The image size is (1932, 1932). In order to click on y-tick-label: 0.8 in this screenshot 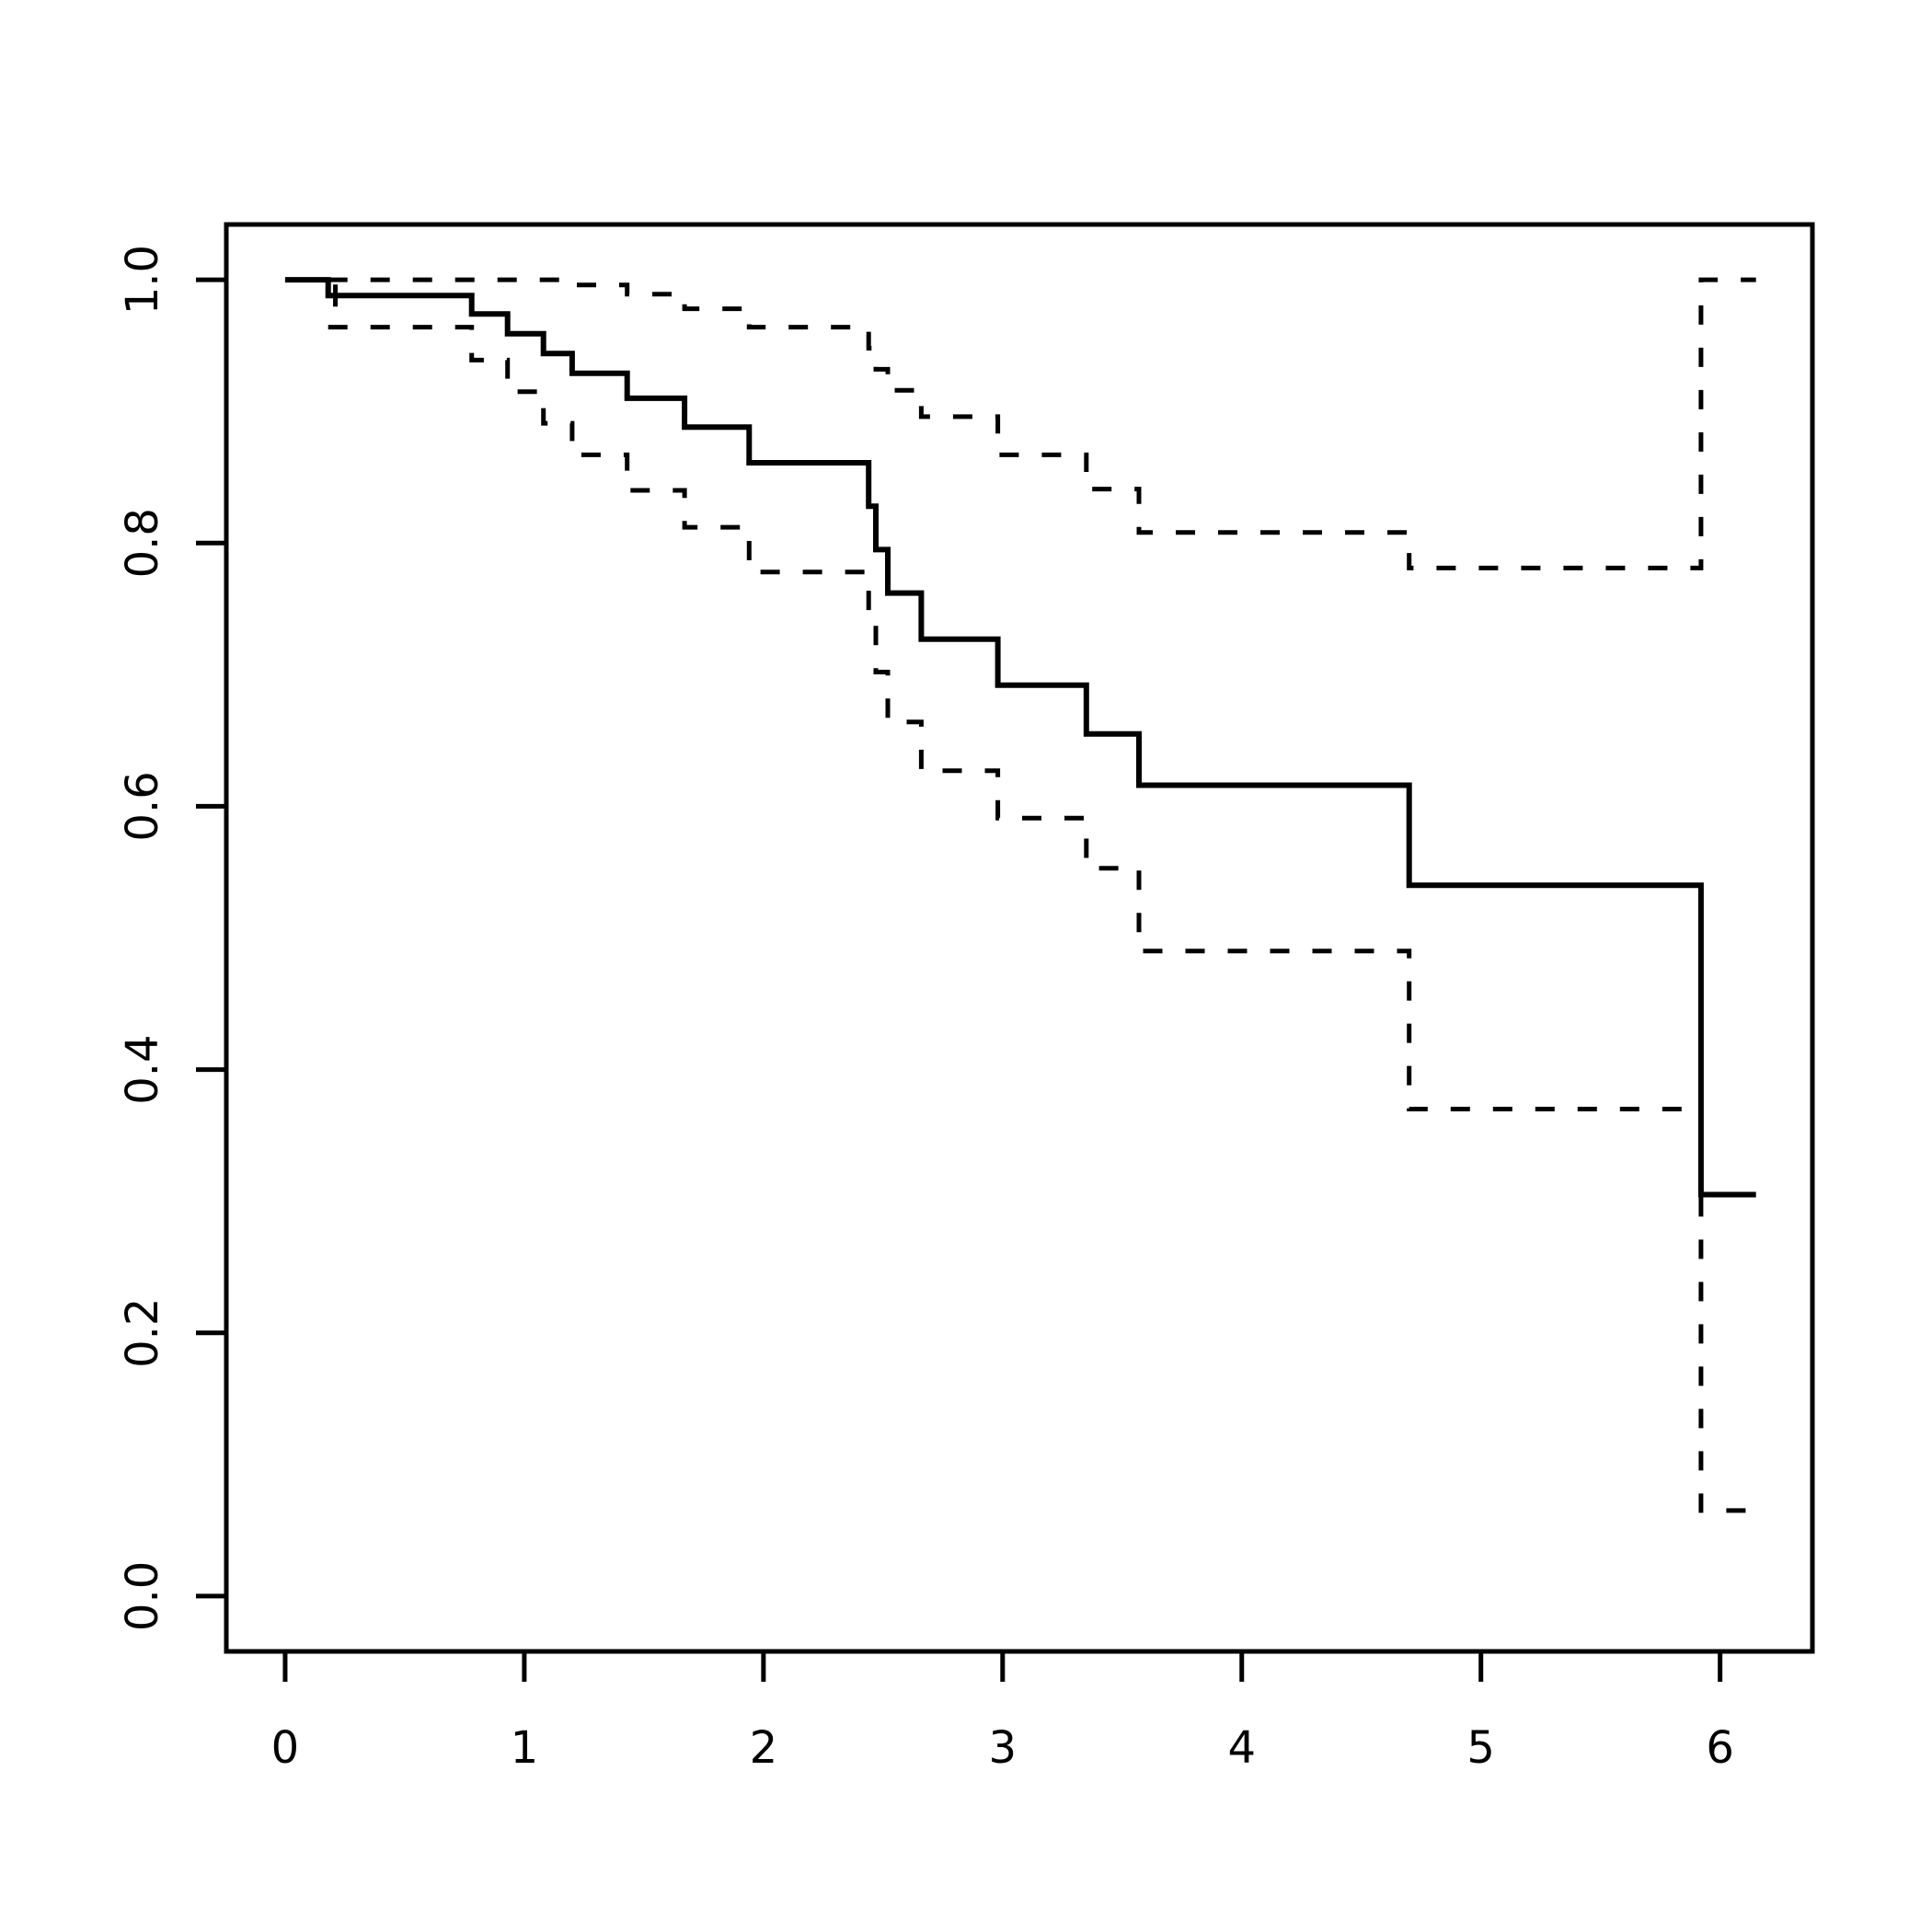, I will do `click(142, 543)`.